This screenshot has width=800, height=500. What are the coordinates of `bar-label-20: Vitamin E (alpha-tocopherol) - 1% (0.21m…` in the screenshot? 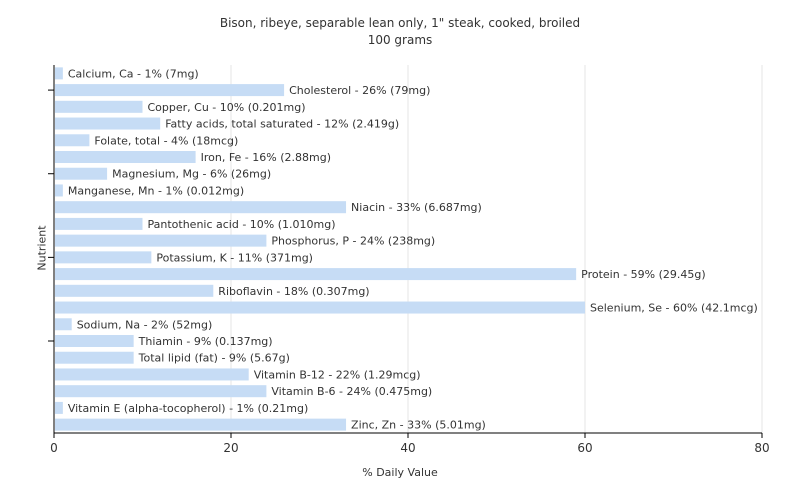 It's located at (188, 408).